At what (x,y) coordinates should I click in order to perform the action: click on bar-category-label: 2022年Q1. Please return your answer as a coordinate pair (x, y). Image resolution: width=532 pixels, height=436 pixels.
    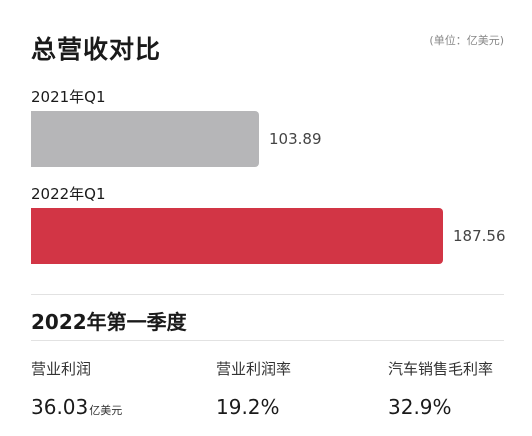
    Looking at the image, I should click on (68, 194).